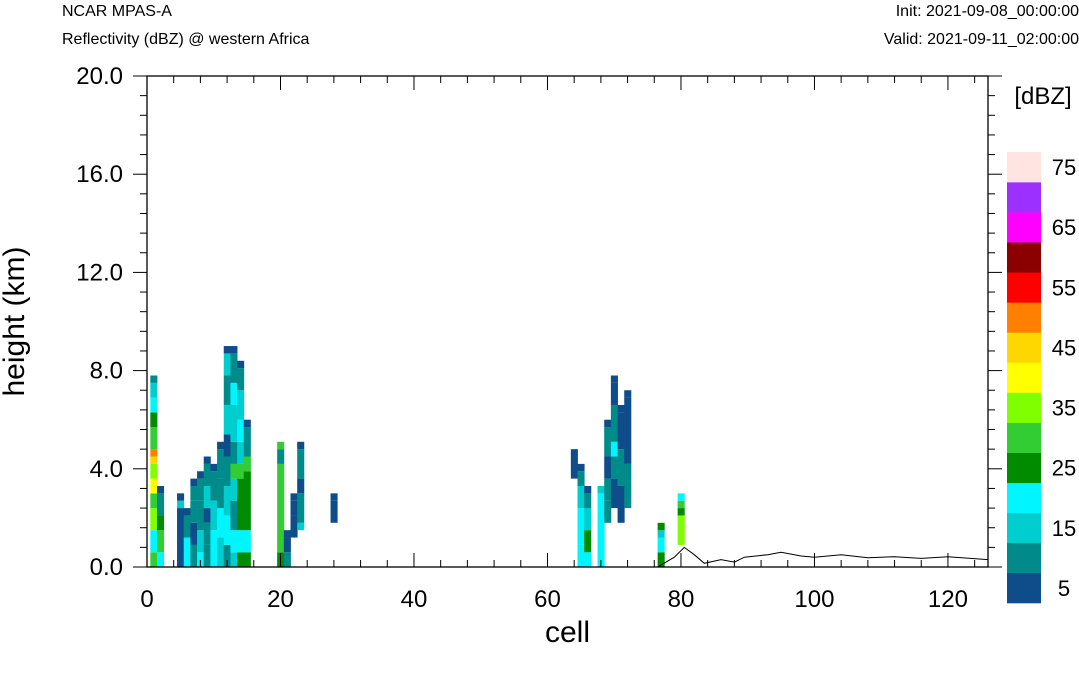 The width and height of the screenshot is (1079, 677). I want to click on colorbar-tick-label: 25, so click(1064, 468).